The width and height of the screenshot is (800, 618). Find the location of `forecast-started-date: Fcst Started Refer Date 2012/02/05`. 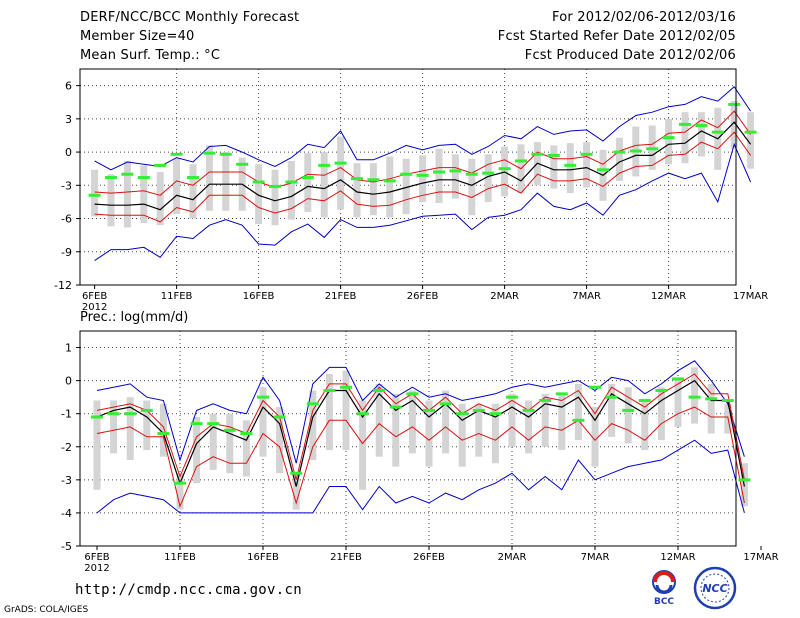

forecast-started-date: Fcst Started Refer Date 2012/02/05 is located at coordinates (616, 36).